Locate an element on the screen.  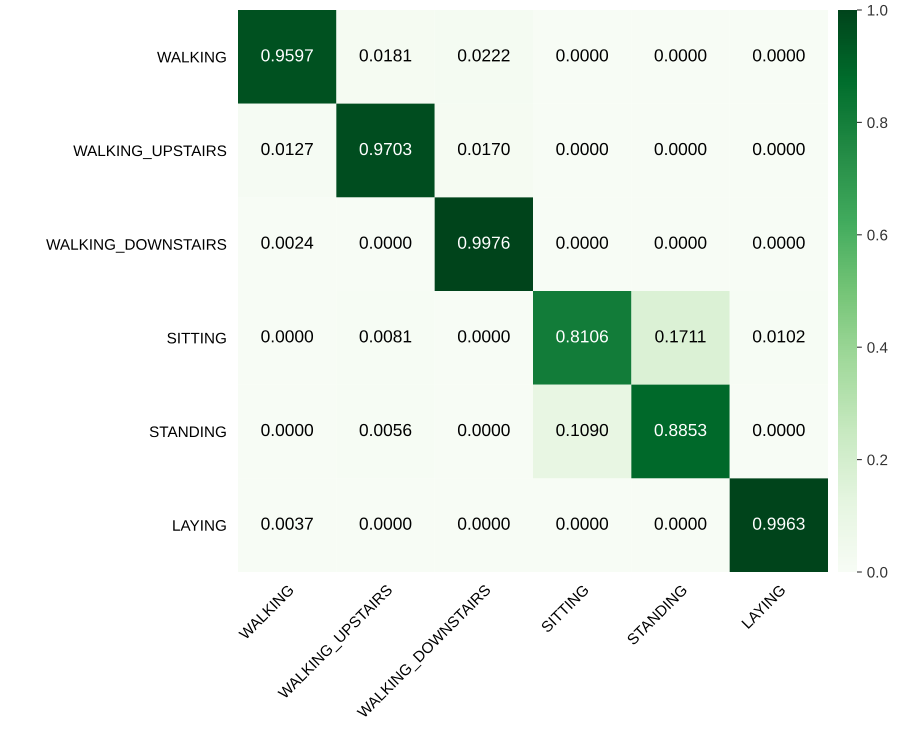
color-bar-label: 0.2 is located at coordinates (877, 460).